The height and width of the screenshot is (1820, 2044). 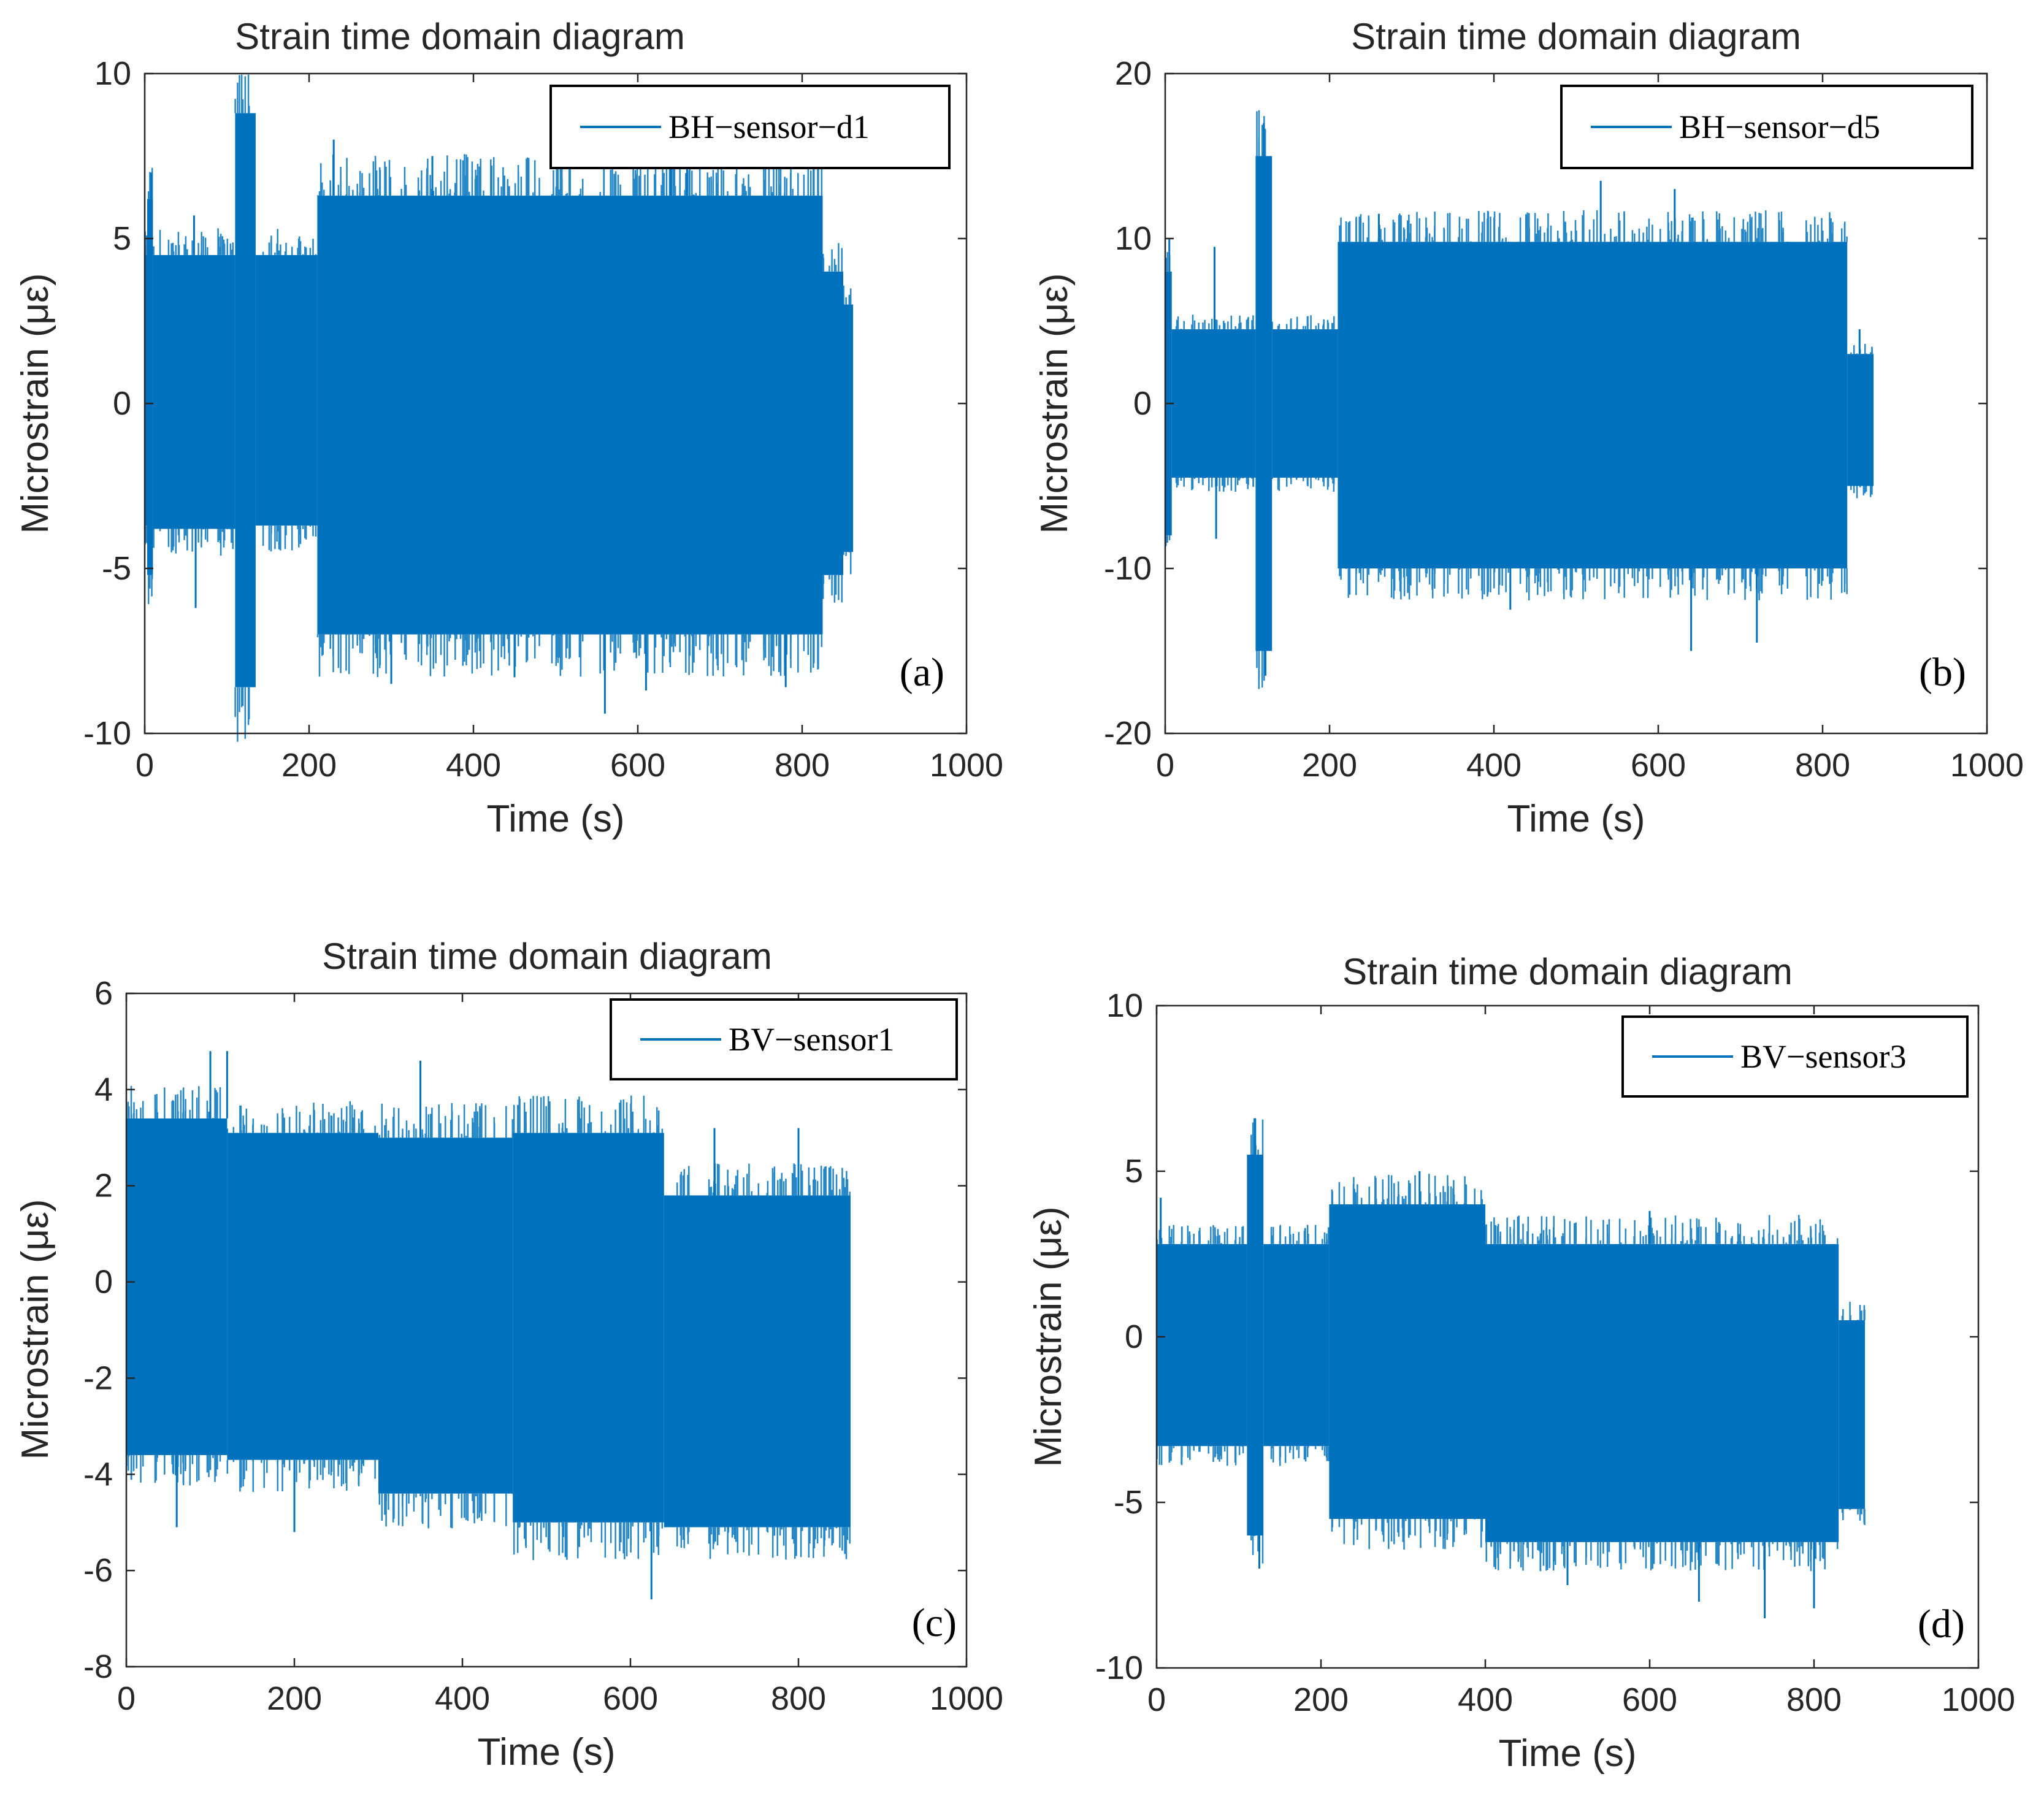 I want to click on legend: BV−sensor1, so click(x=784, y=1039).